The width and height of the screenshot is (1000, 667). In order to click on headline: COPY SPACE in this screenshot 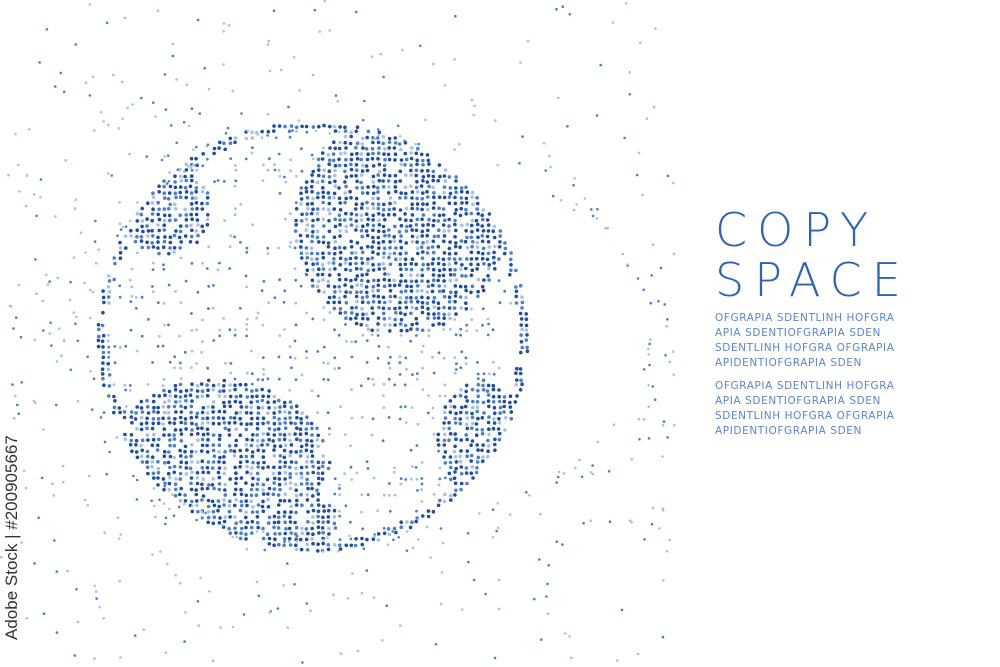, I will do `click(813, 255)`.